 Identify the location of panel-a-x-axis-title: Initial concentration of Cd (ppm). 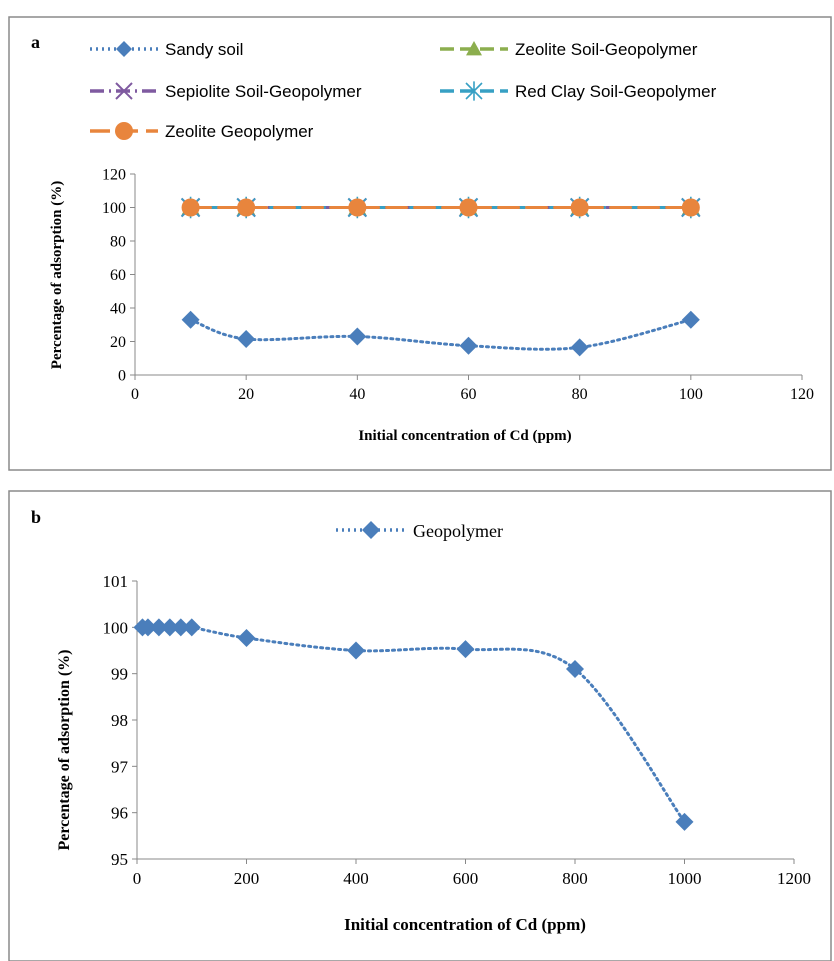
(464, 436).